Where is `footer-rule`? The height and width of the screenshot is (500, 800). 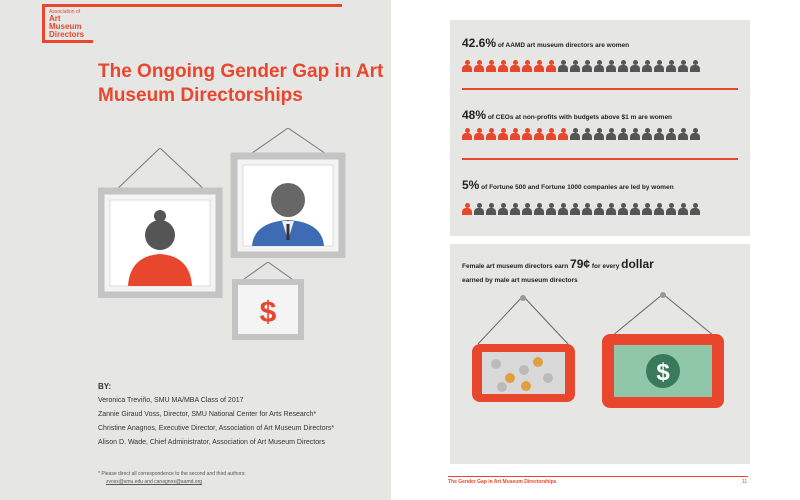
footer-rule is located at coordinates (598, 476).